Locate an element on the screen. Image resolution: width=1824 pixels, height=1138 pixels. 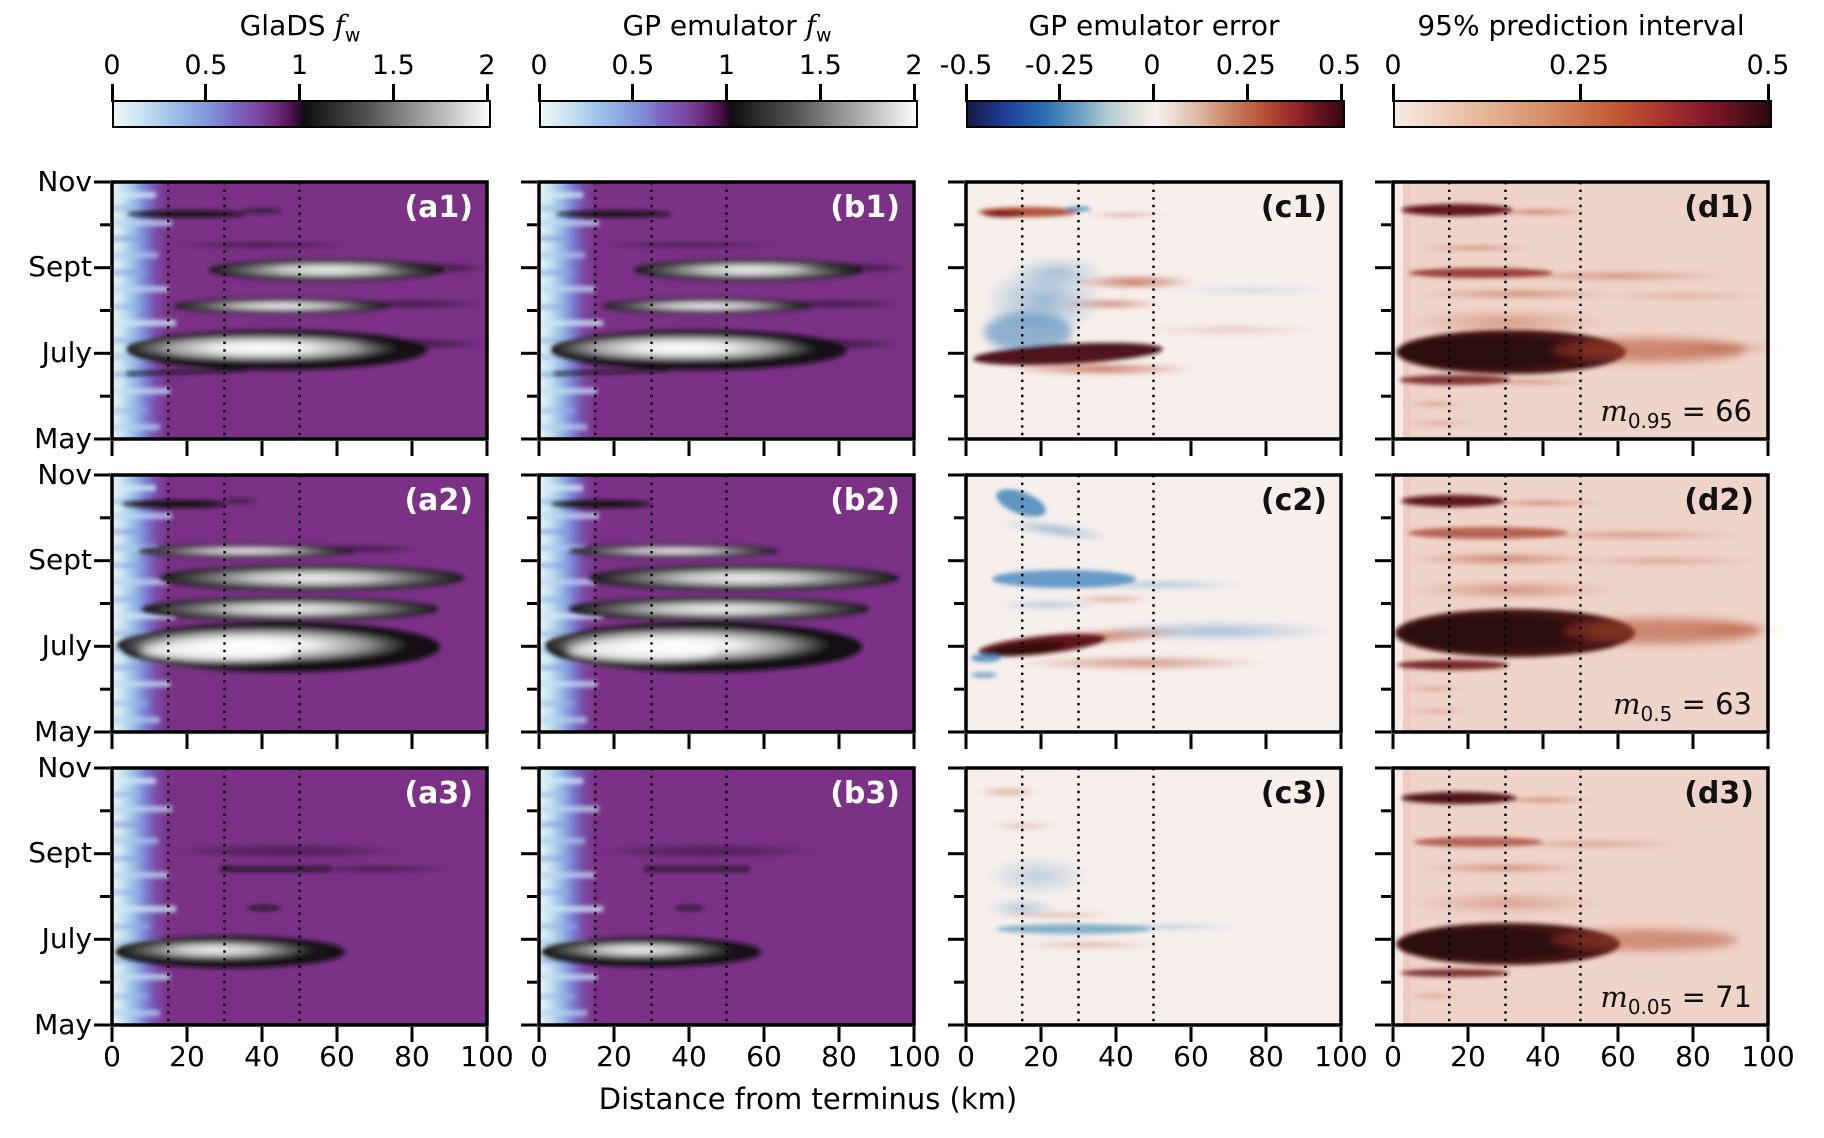
heatmap-art-d3 is located at coordinates (1571, 905).